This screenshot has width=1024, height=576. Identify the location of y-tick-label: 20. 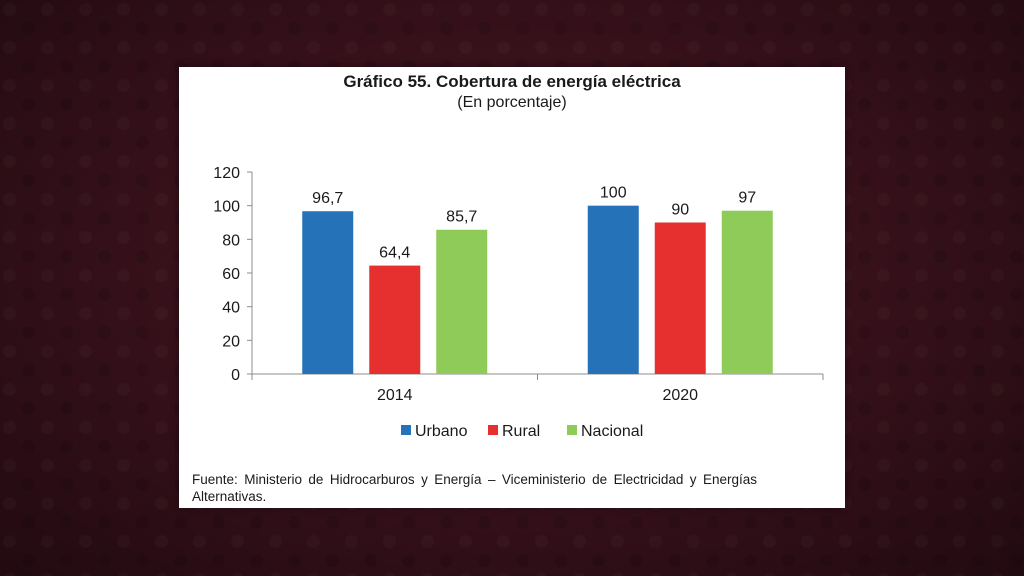
(231, 341).